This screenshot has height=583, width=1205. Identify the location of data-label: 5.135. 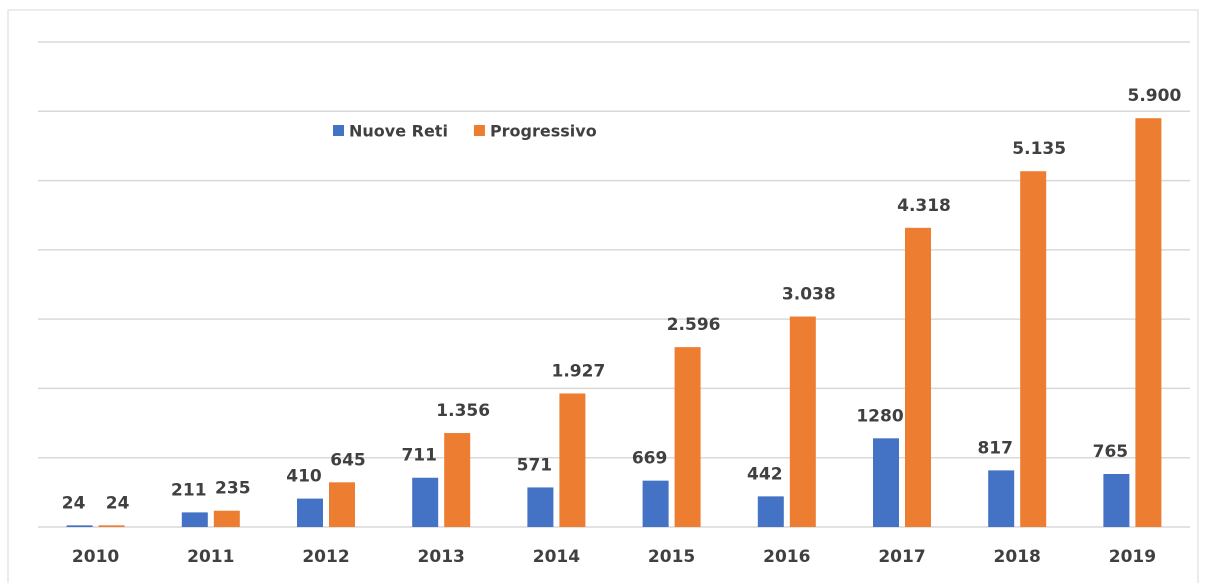
(1039, 149).